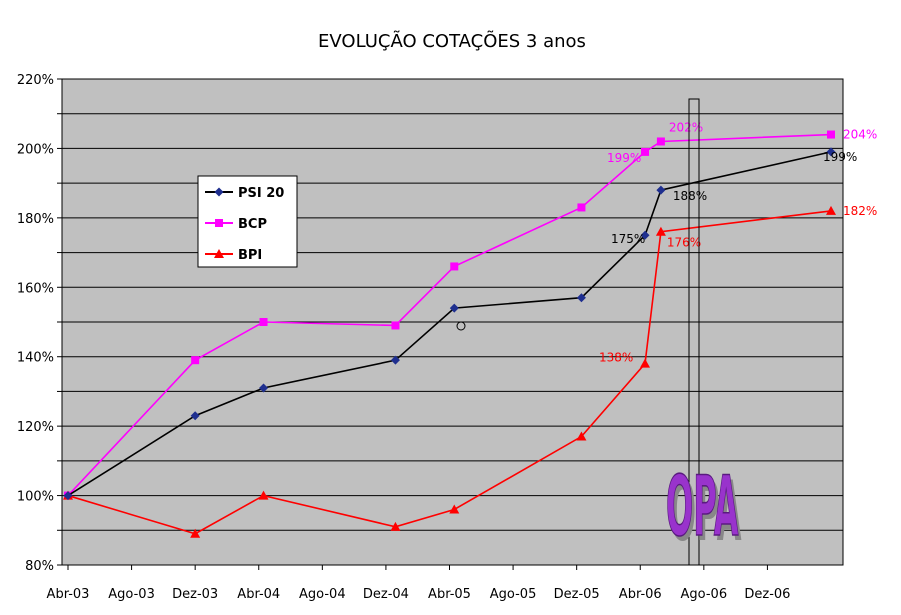 Image resolution: width=901 pixels, height=615 pixels. What do you see at coordinates (513, 594) in the screenshot?
I see `x-tick-label: Ago-05` at bounding box center [513, 594].